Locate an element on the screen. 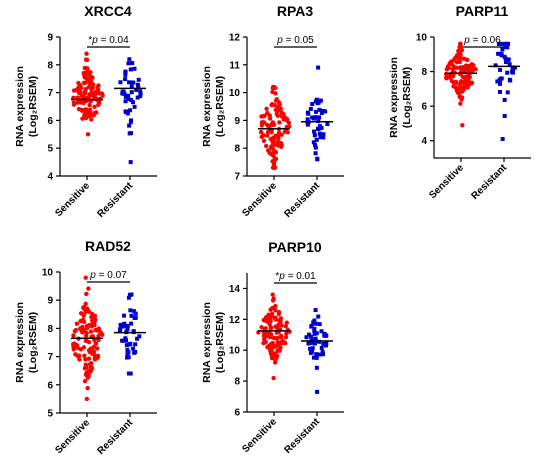 The height and width of the screenshot is (469, 550). p-value-label: *p = 0.04 is located at coordinates (108, 40).